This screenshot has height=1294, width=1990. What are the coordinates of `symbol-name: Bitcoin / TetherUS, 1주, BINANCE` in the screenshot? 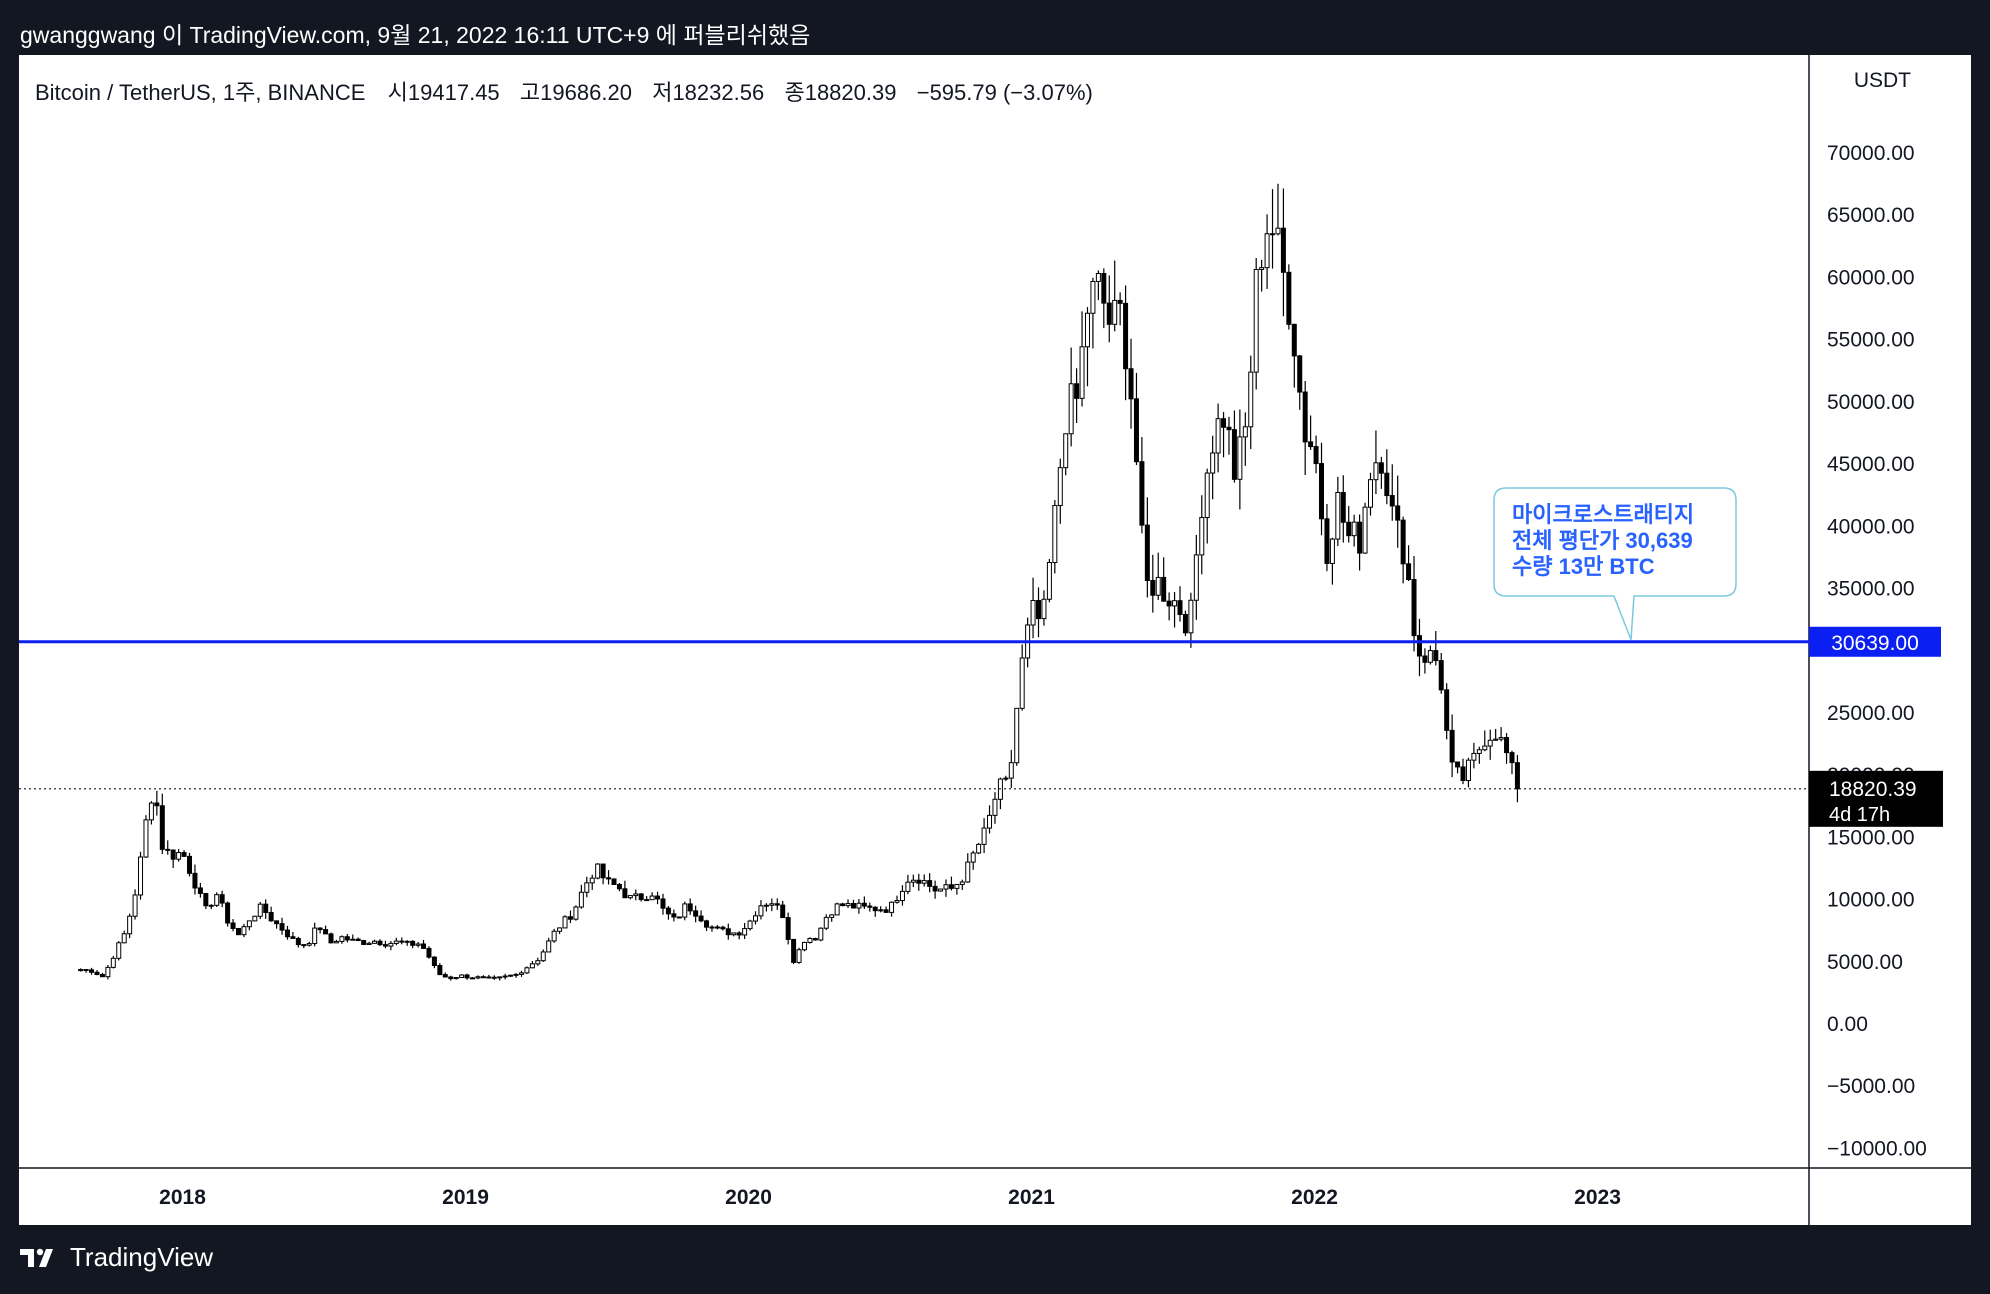 It's located at (200, 92).